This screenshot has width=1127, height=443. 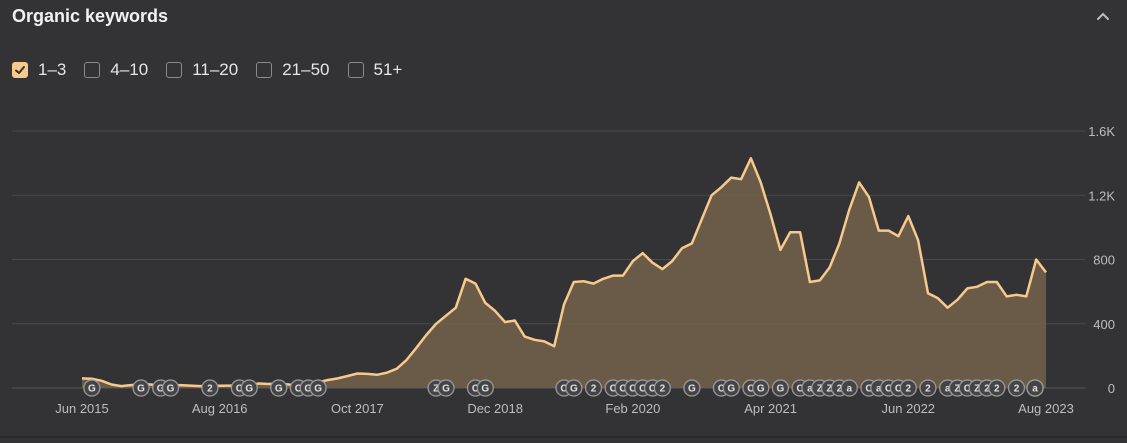 I want to click on y-tick-label: 800, so click(x=1104, y=260).